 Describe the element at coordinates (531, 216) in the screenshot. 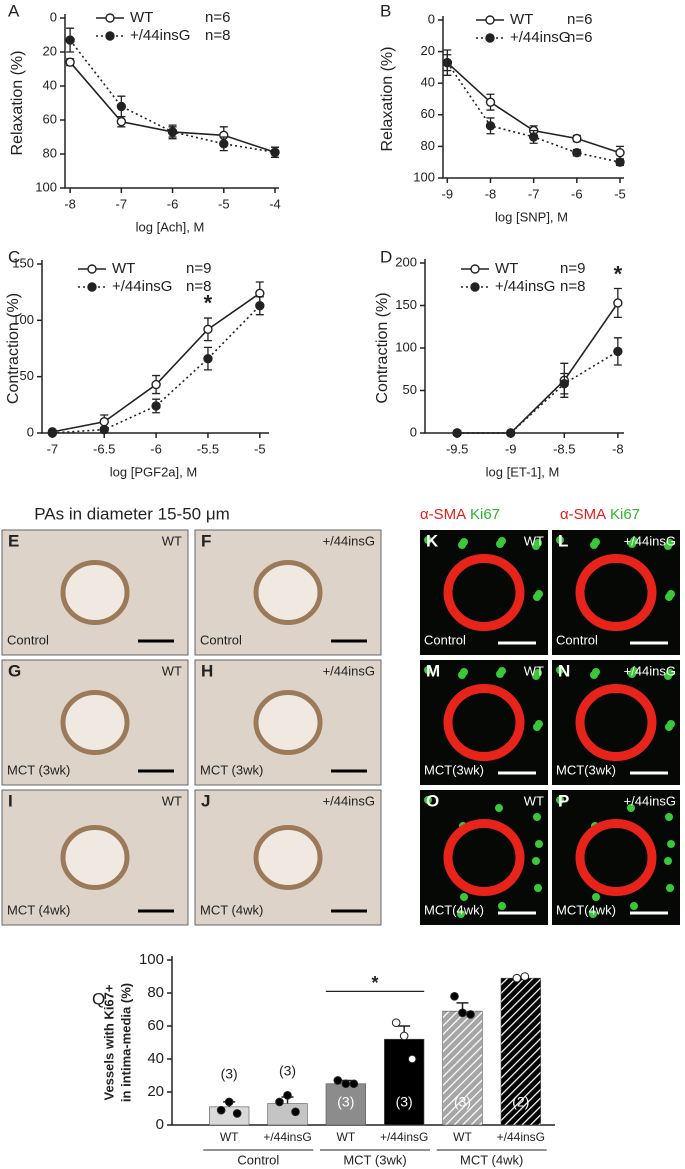

I see `x-axis-label: log [SNP], M` at that location.